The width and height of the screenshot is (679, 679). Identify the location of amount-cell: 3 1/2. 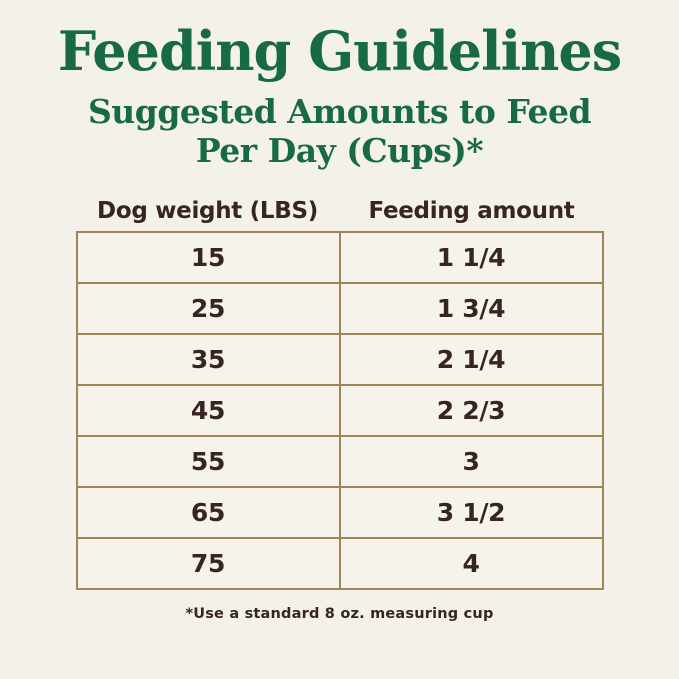
(471, 512).